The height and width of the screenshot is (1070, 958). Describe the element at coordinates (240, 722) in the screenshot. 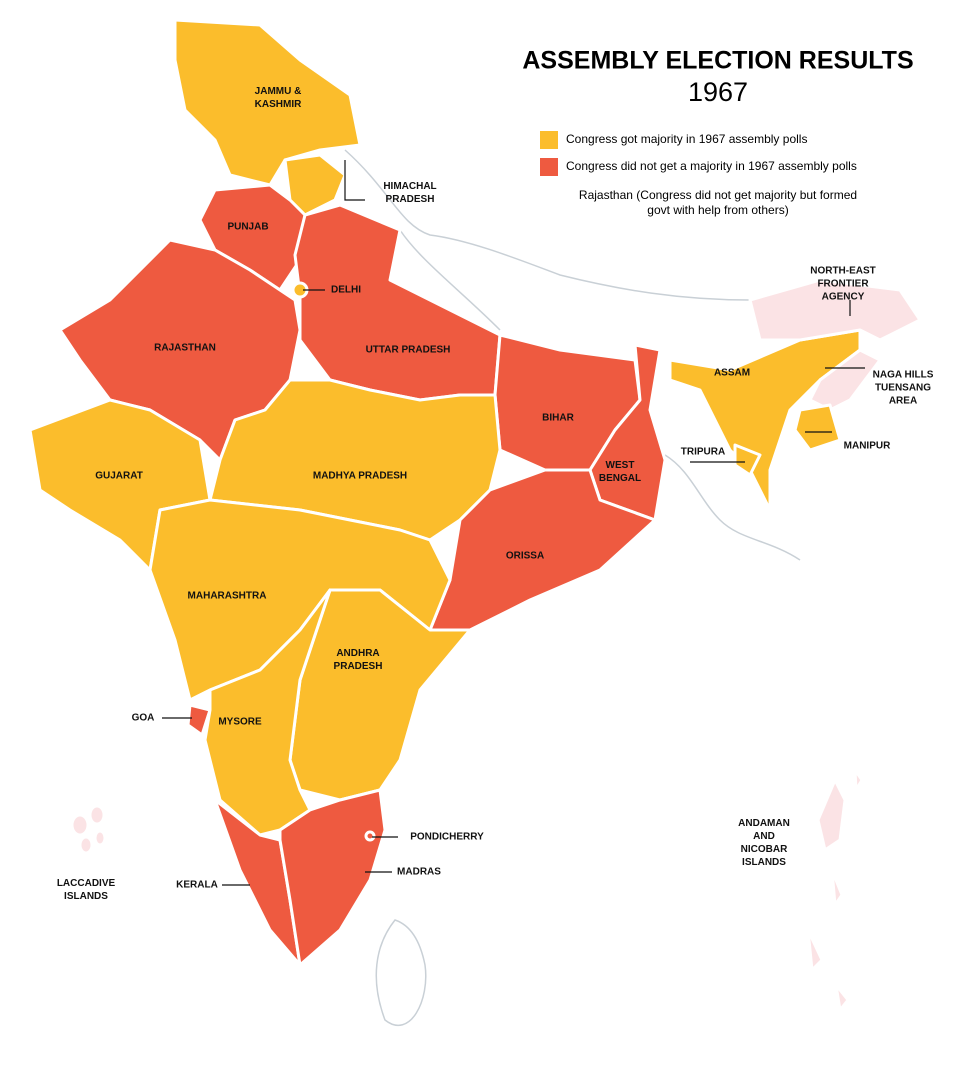

I see `region-label: MYSORE` at that location.